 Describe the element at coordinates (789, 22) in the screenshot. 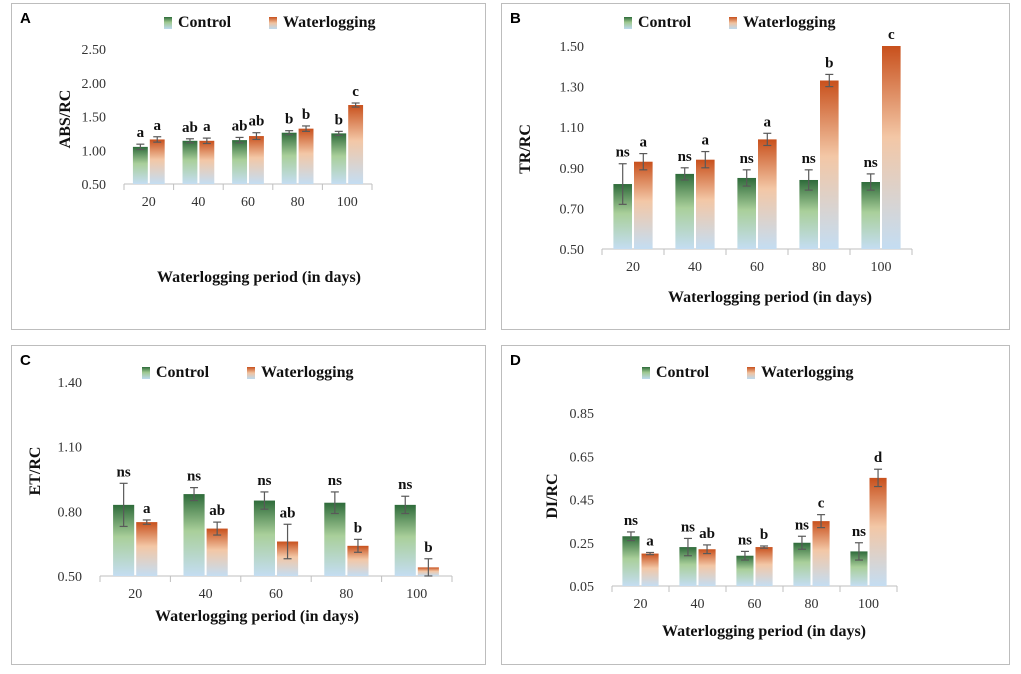

I see `legend-label-waterlogging: Waterlogging` at that location.